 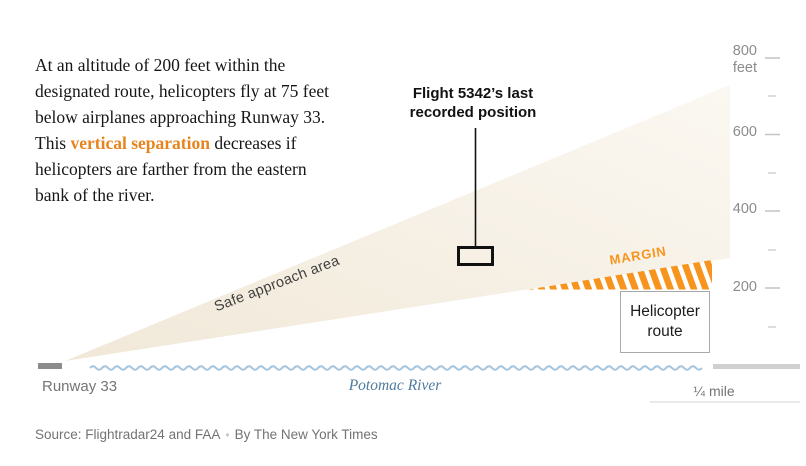 I want to click on flight-annotation-label: Flight 5342’s last recorded position, so click(x=473, y=103).